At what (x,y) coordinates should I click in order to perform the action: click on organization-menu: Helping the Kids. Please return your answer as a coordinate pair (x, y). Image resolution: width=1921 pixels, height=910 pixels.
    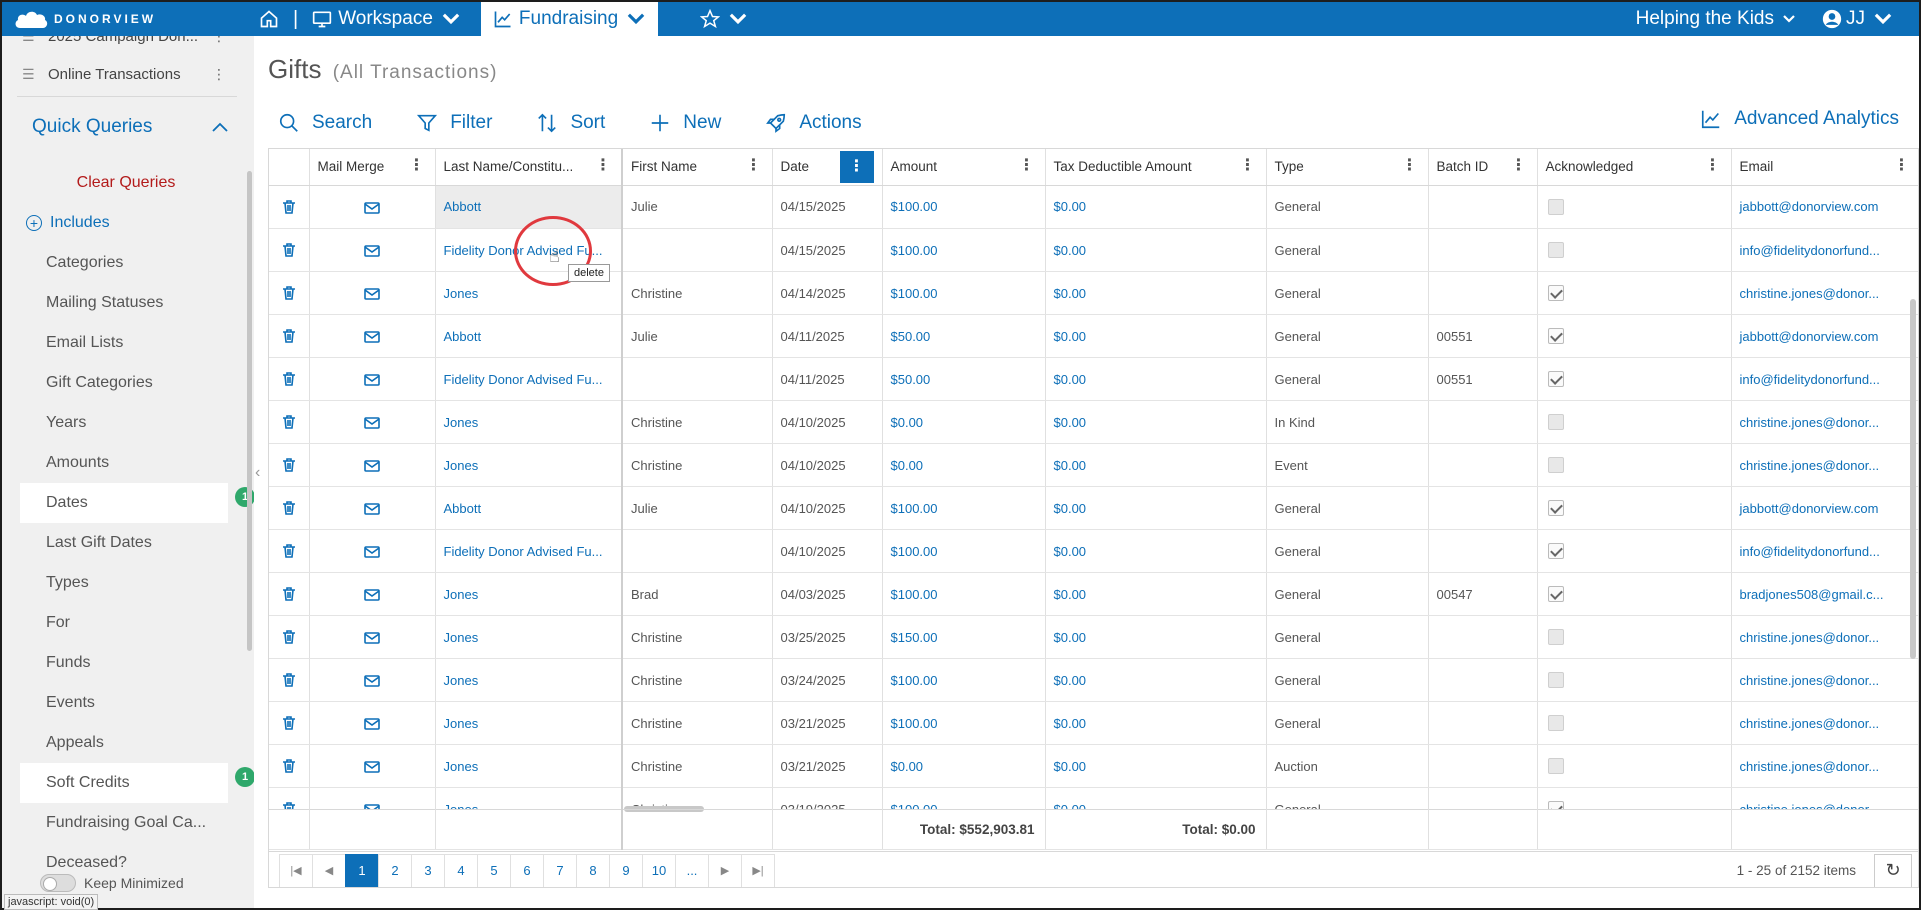
    Looking at the image, I should click on (1729, 19).